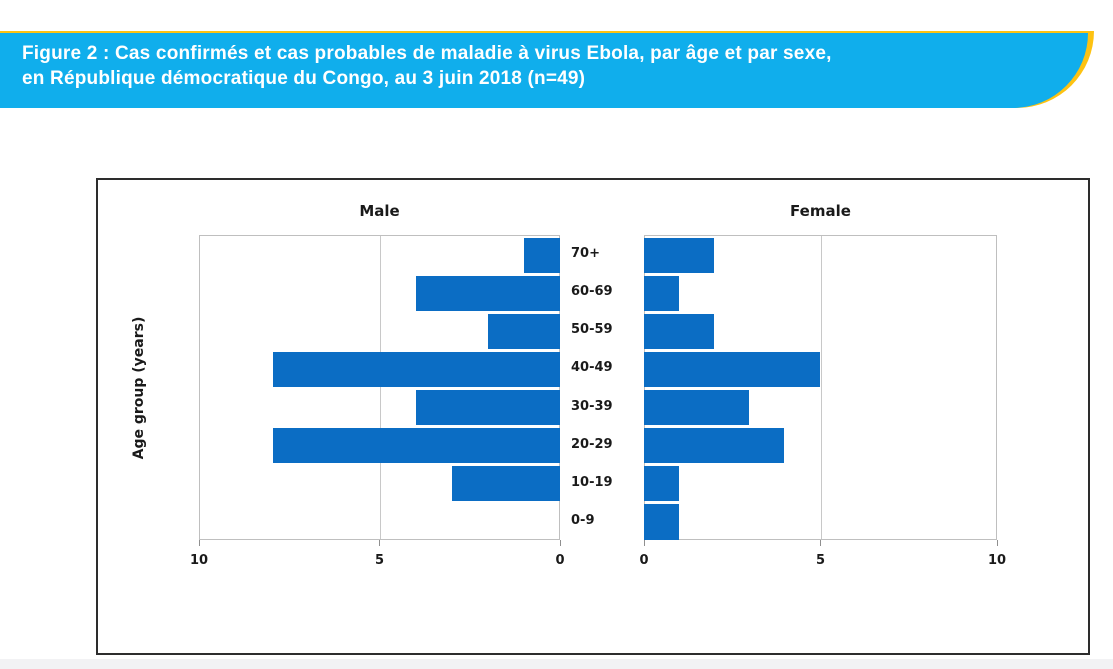 The width and height of the screenshot is (1113, 669). I want to click on bar-male-70+, so click(542, 255).